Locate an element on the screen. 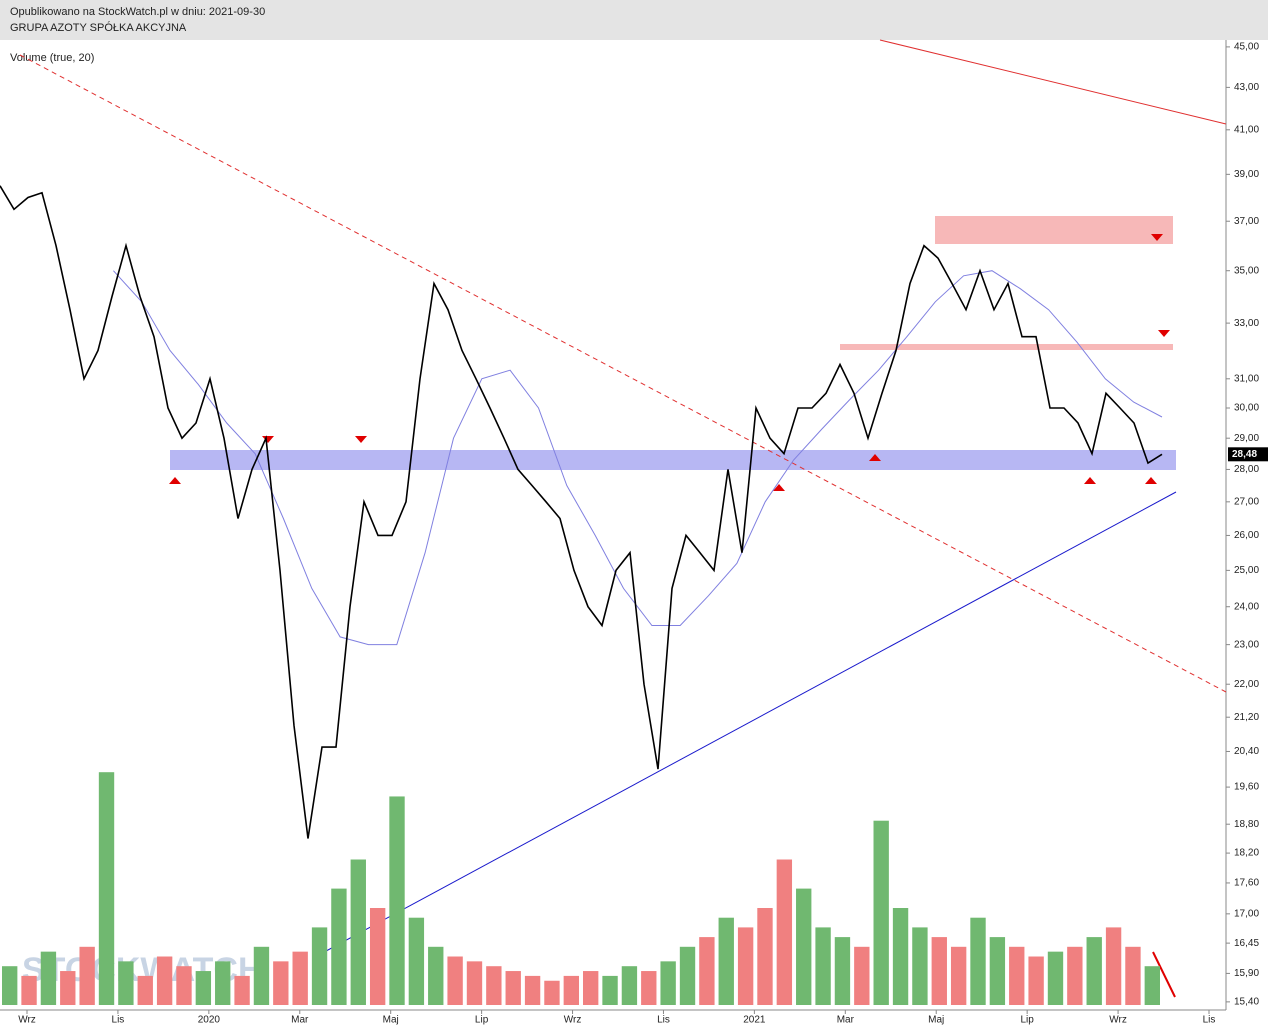 Image resolution: width=1268 pixels, height=1033 pixels. support-zone is located at coordinates (673, 460).